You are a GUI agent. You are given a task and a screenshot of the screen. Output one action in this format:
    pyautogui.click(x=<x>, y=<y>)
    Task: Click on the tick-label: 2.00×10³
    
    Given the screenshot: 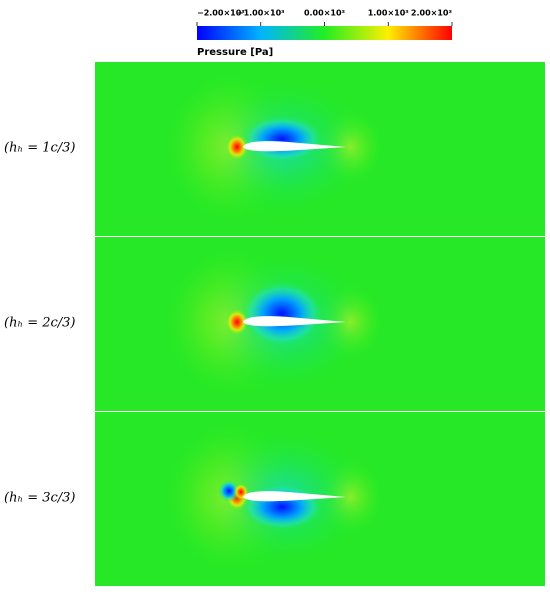 What is the action you would take?
    pyautogui.click(x=432, y=13)
    